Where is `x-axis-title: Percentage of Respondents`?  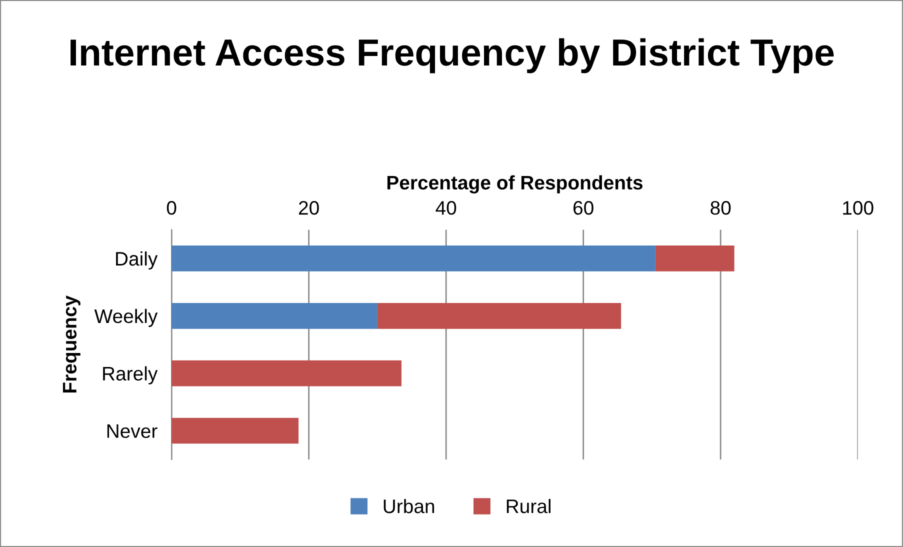
x-axis-title: Percentage of Respondents is located at coordinates (514, 184).